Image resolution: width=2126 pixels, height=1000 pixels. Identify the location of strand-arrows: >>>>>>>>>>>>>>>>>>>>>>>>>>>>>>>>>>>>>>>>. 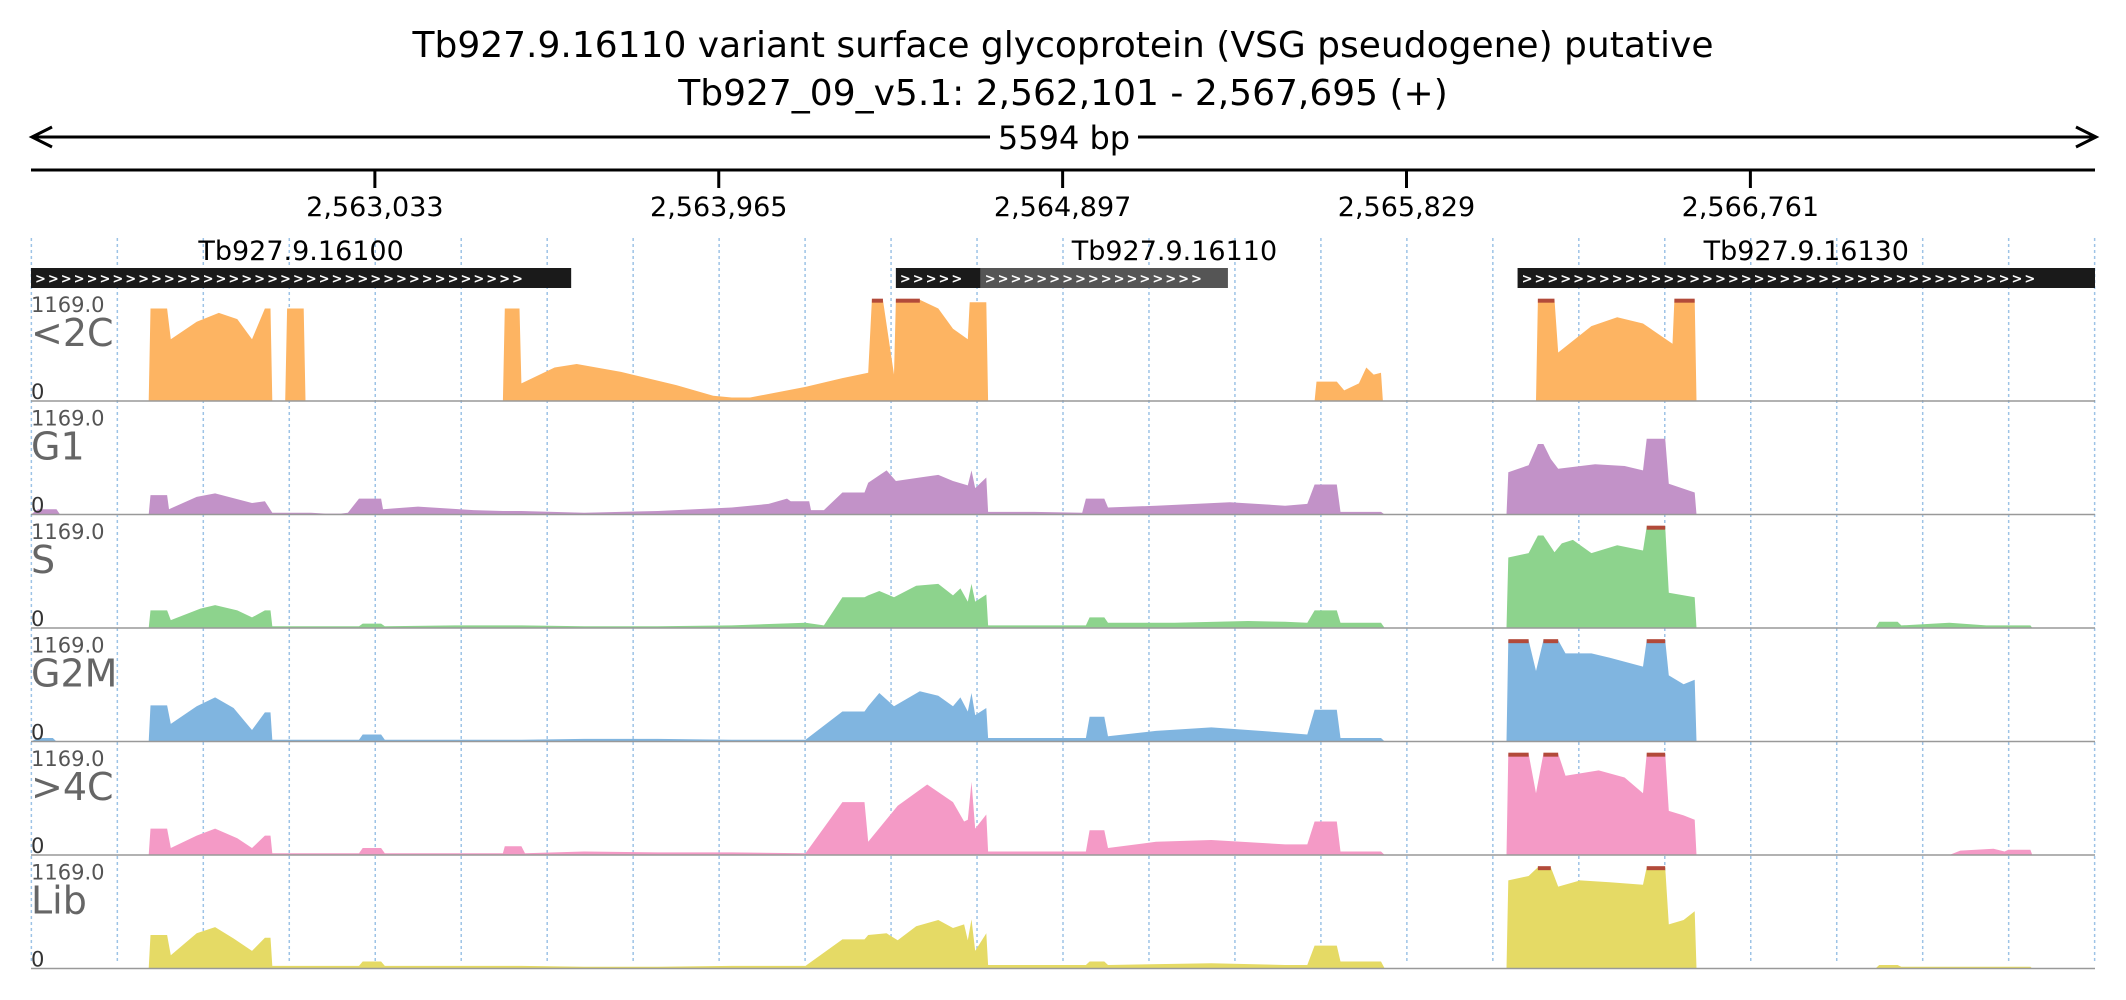
(1780, 279).